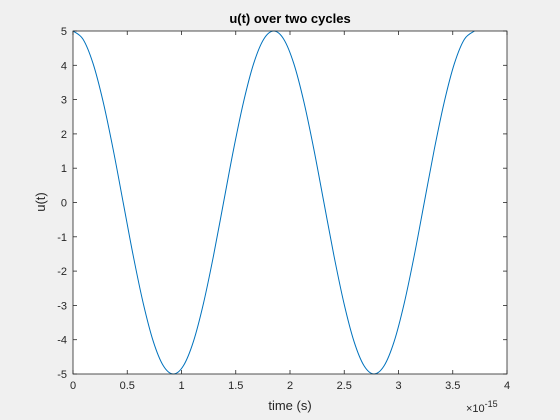 The width and height of the screenshot is (560, 420). Describe the element at coordinates (452, 386) in the screenshot. I see `x-tick-label: 3.5` at that location.